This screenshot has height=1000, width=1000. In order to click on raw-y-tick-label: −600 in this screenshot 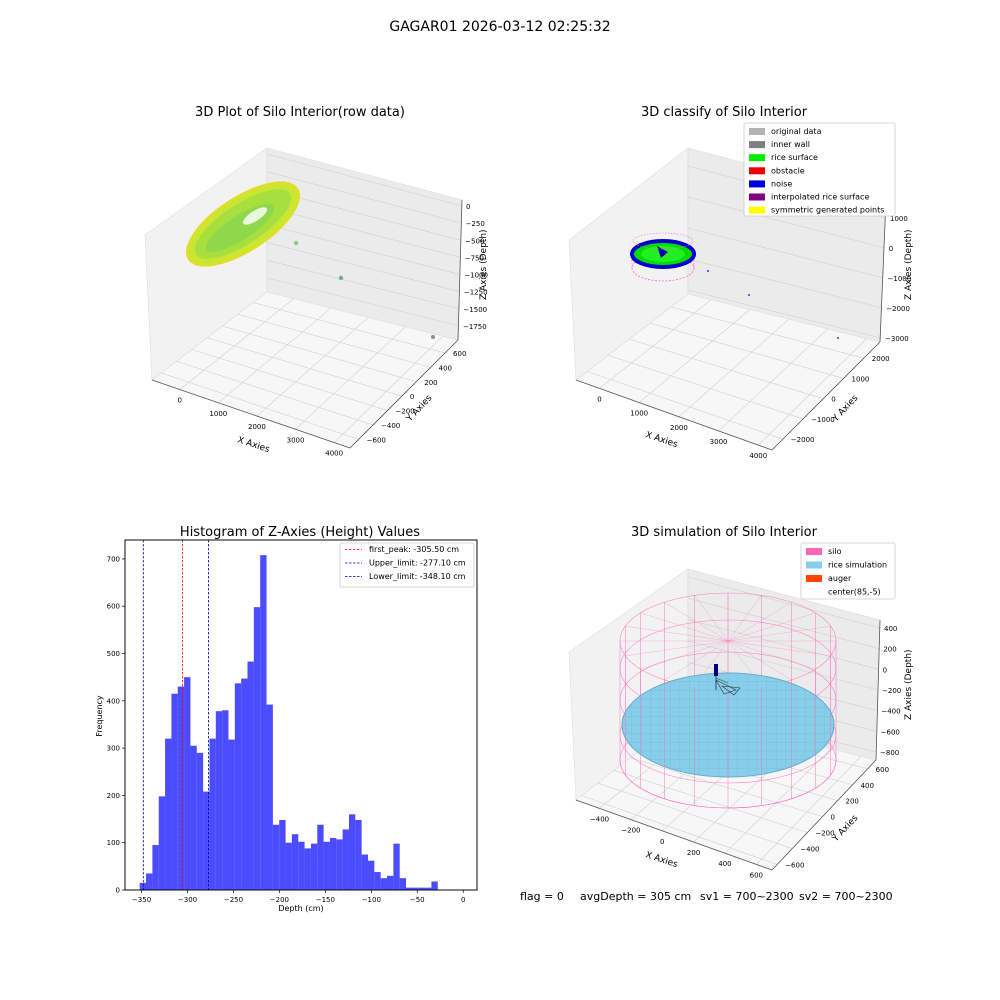, I will do `click(376, 440)`.